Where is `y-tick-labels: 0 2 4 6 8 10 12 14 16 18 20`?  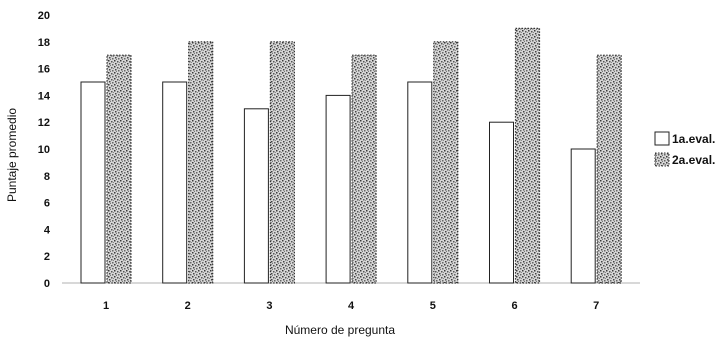 y-tick-labels: 0 2 4 6 8 10 12 14 16 18 20 is located at coordinates (44, 150).